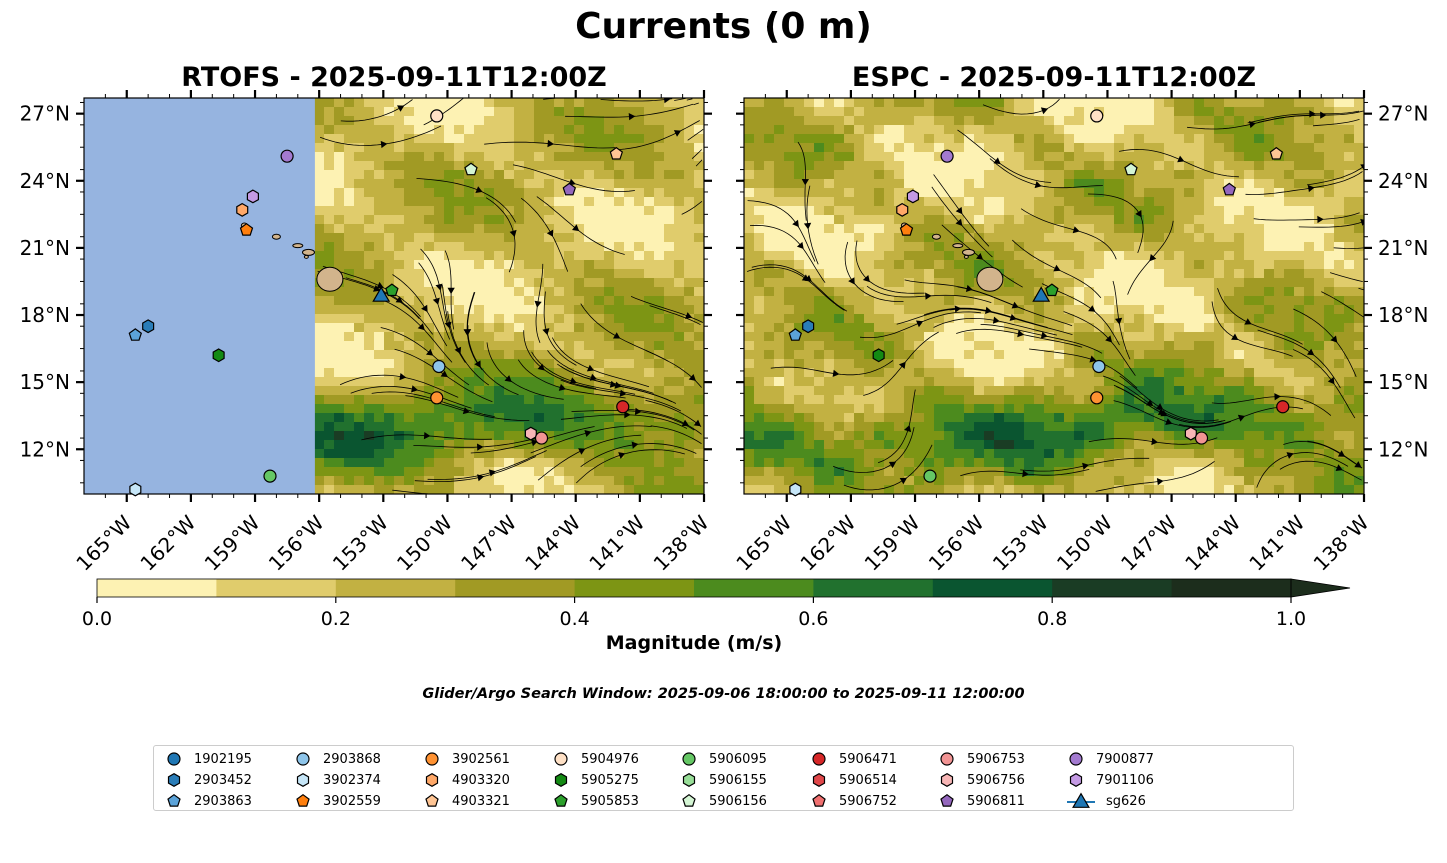 The width and height of the screenshot is (1447, 863). I want to click on espc-lon-tick-label: 153°W, so click(1020, 542).